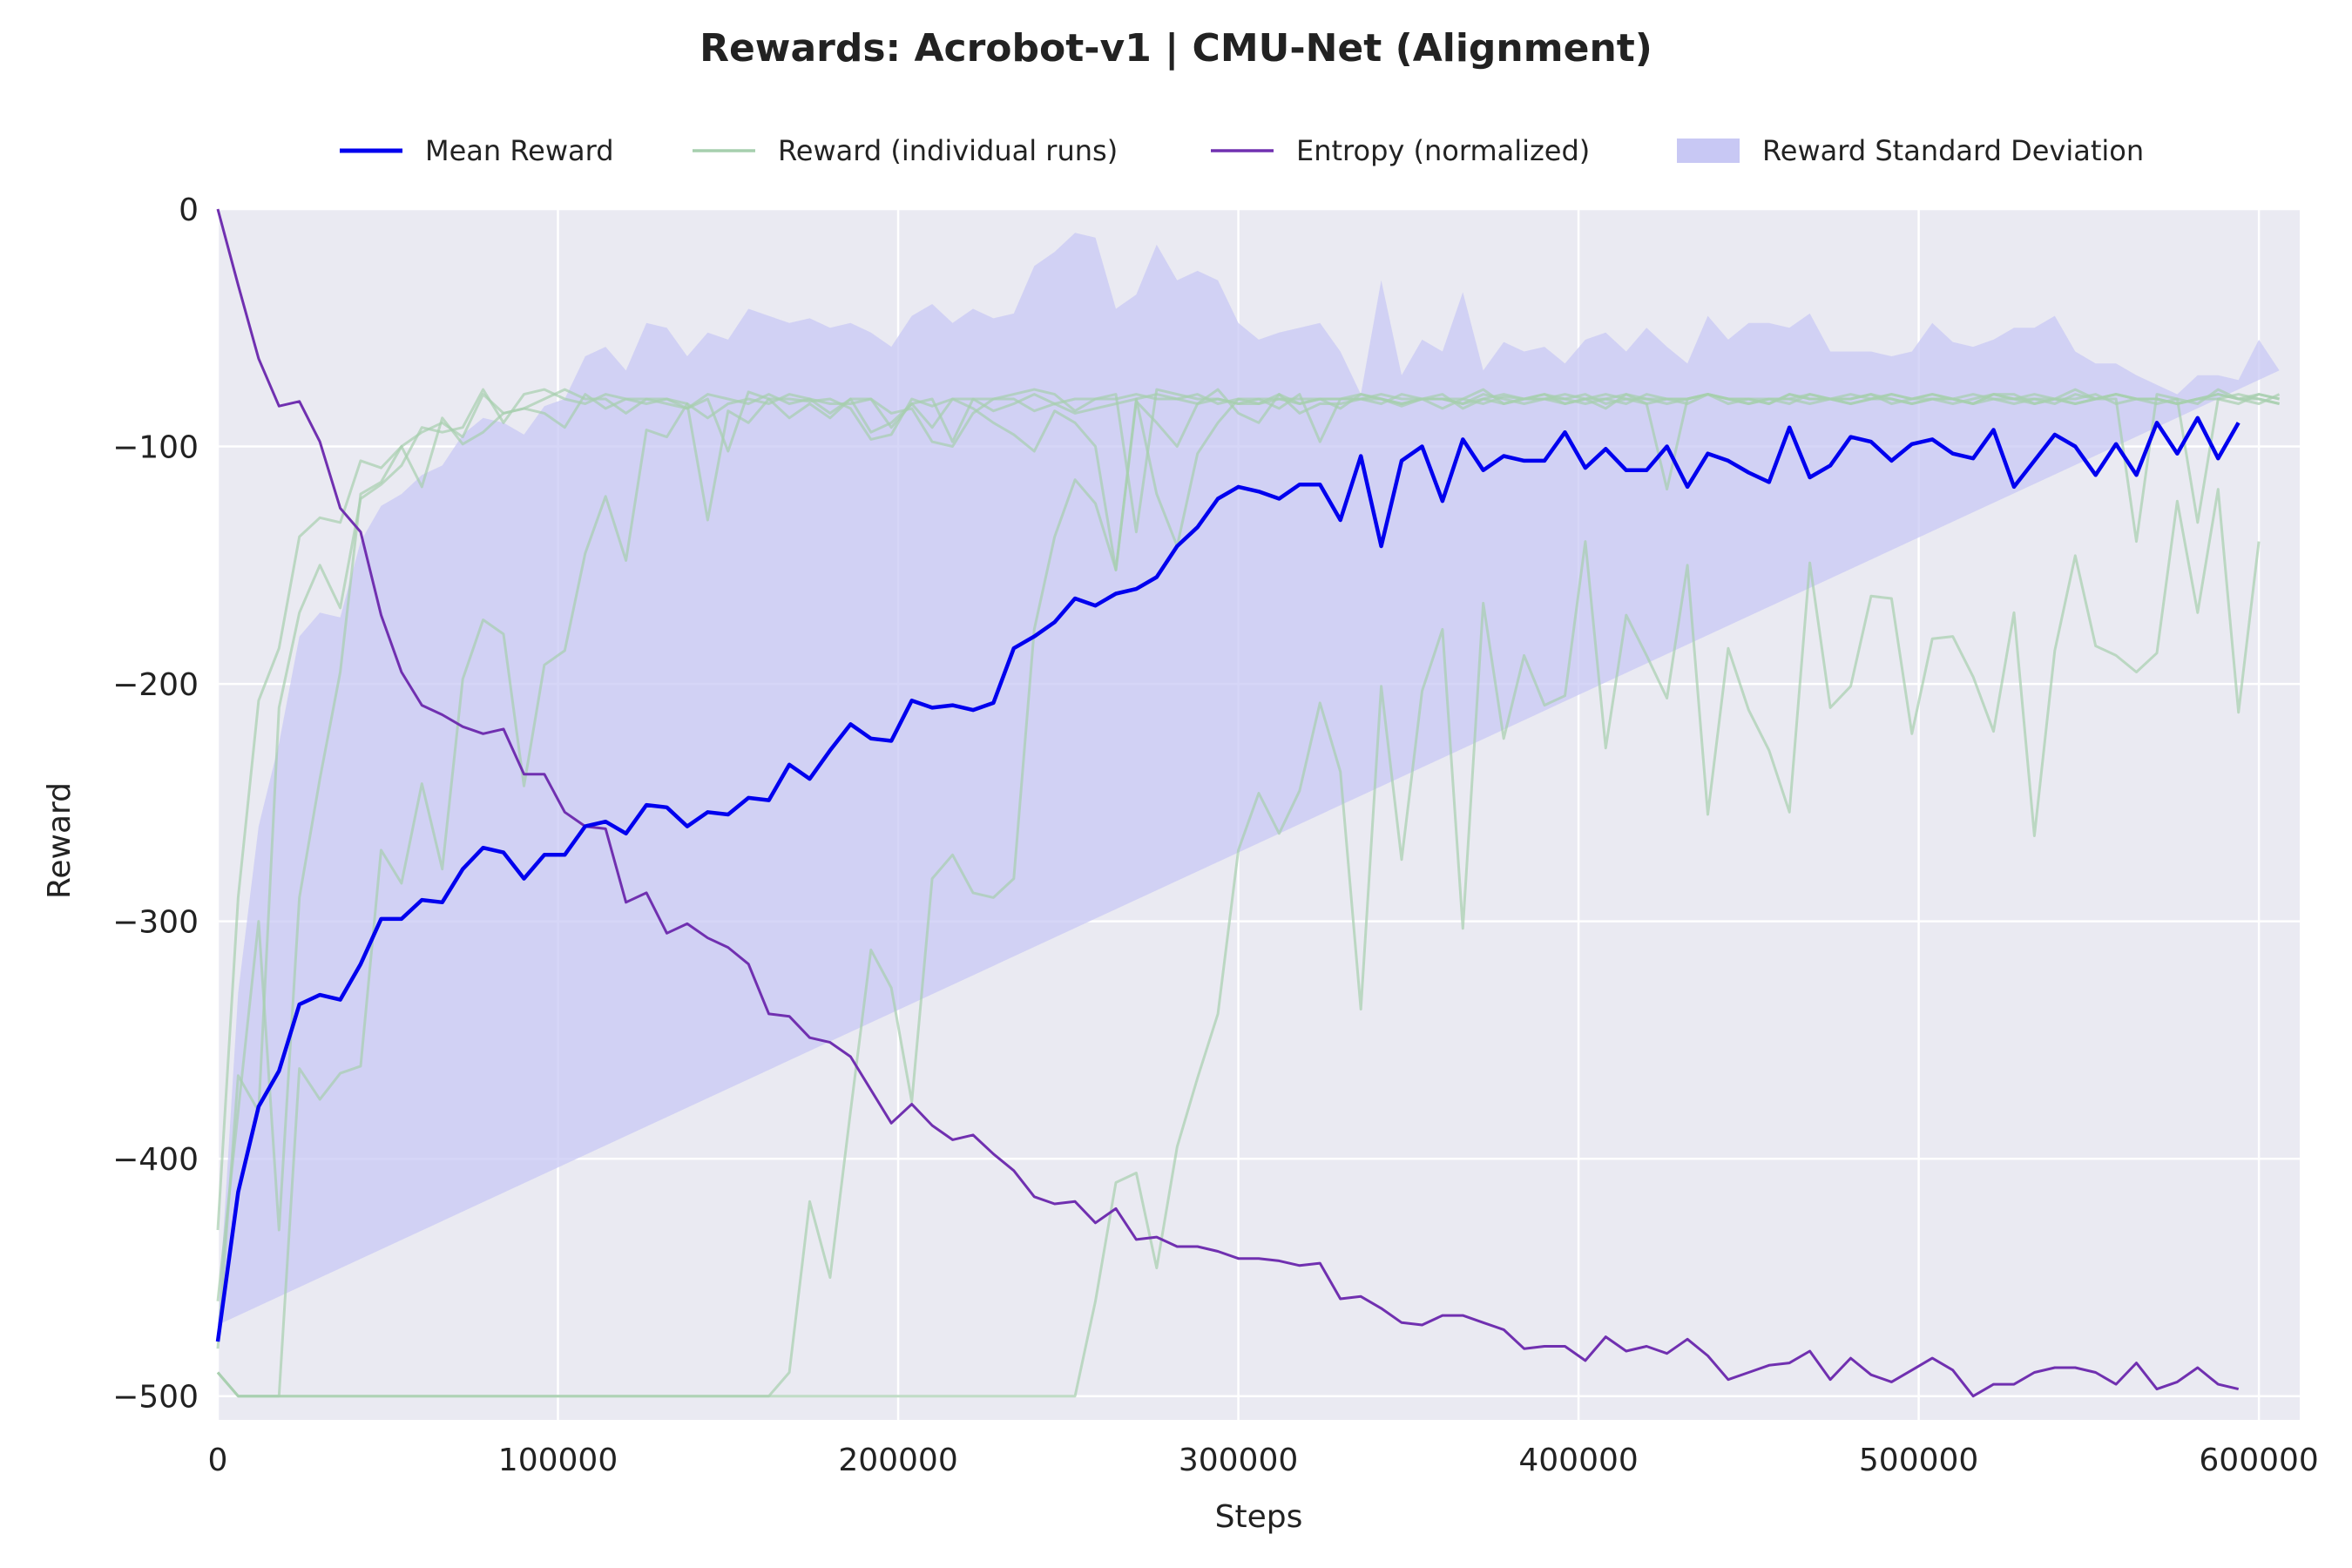 This screenshot has height=1568, width=2352. What do you see at coordinates (1953, 150) in the screenshot?
I see `legend-label: Reward Standard Deviation` at bounding box center [1953, 150].